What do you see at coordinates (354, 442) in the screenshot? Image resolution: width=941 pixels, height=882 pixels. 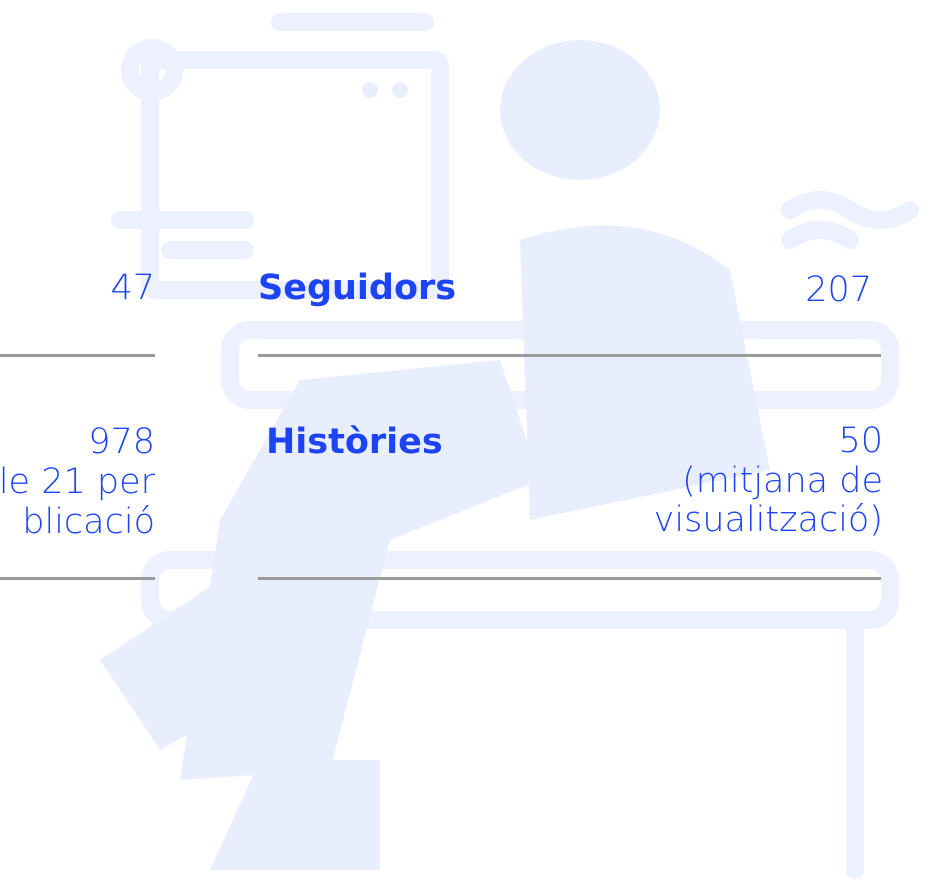 I see `stat-label: Històries` at bounding box center [354, 442].